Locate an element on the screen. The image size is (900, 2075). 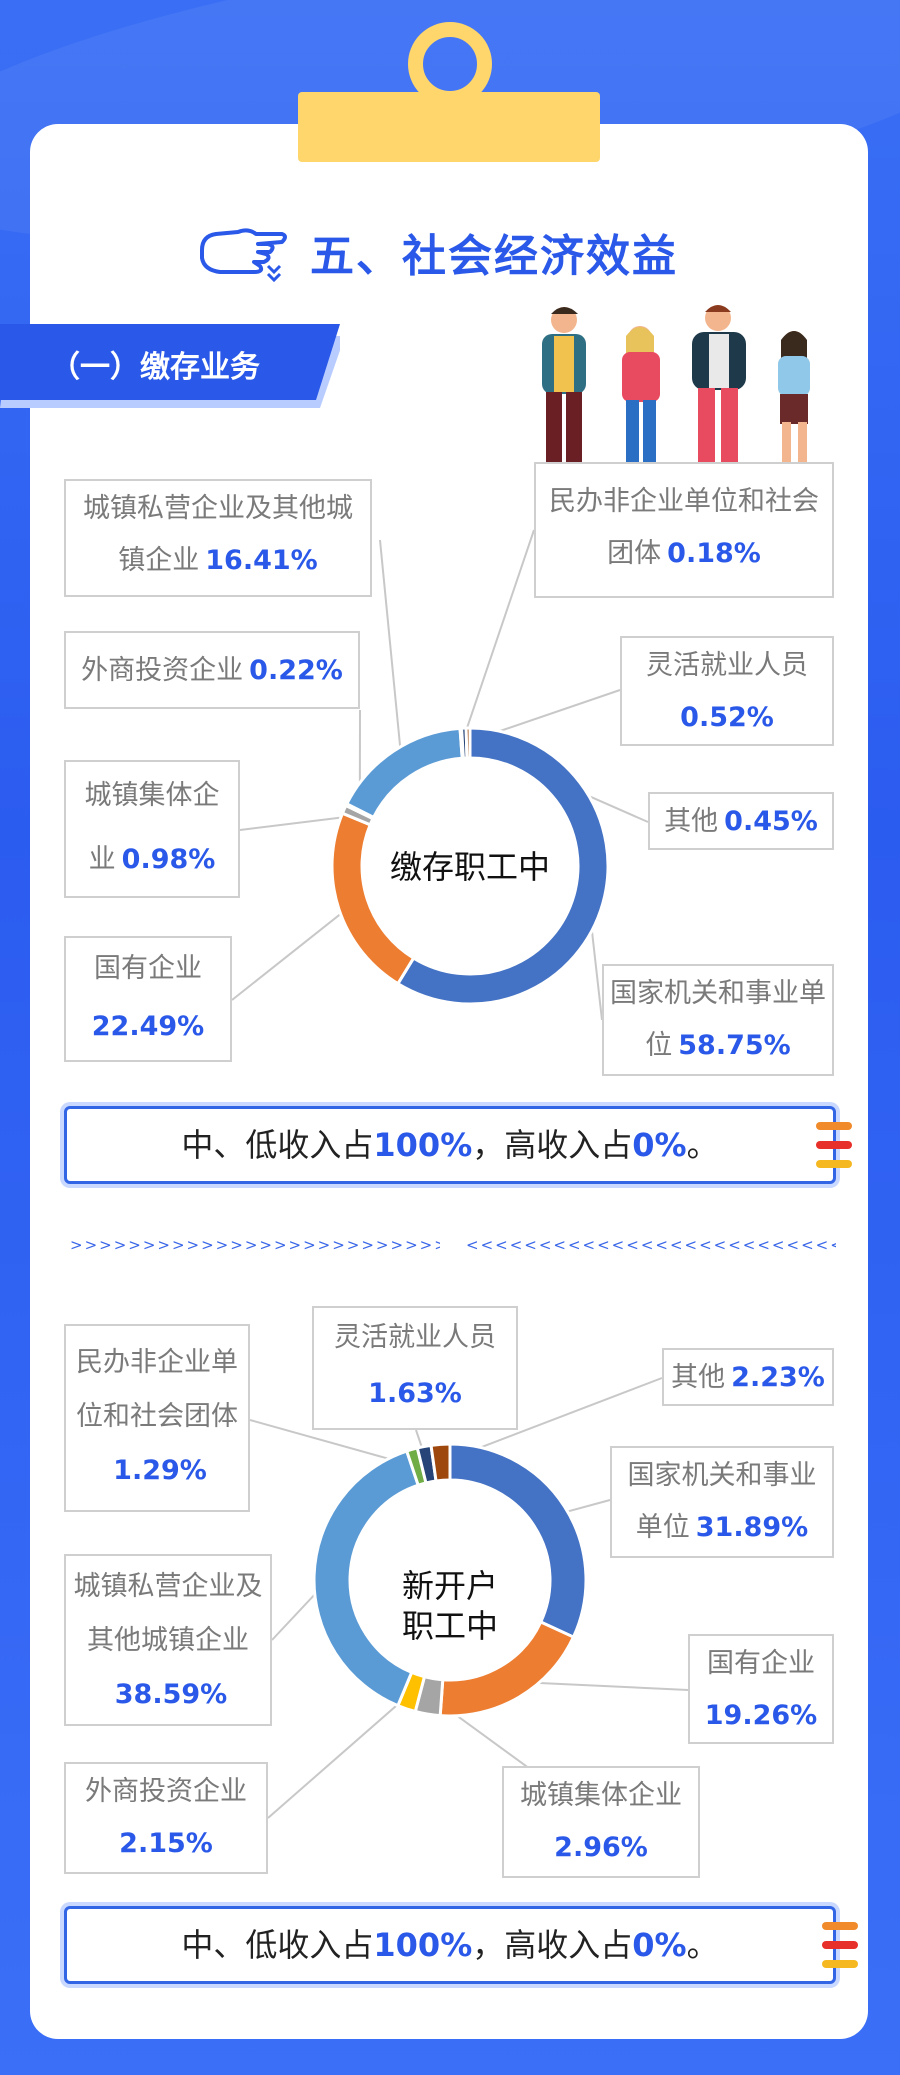
income-info-bar-1: 中、低收入占100%，高收入占0%。 is located at coordinates (450, 1145).